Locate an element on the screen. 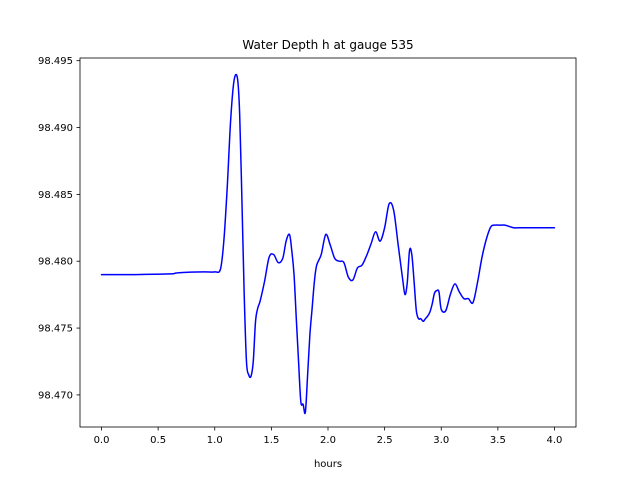 Image resolution: width=640 pixels, height=480 pixels. y-tick-label: 98.495 is located at coordinates (55, 61).